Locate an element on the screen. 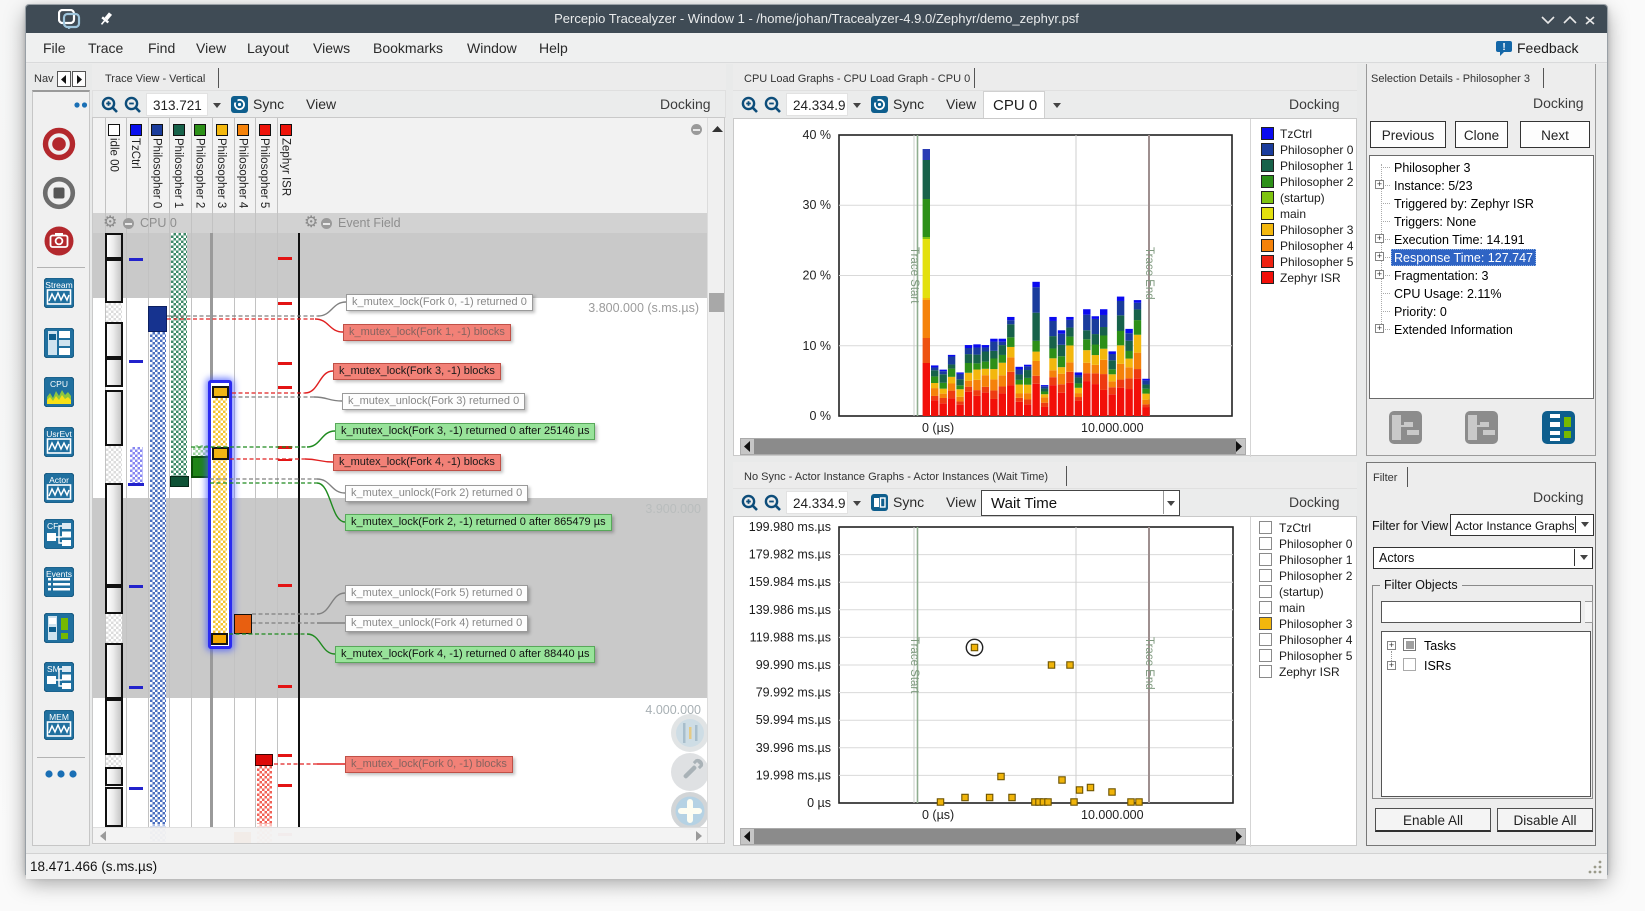 Image resolution: width=1645 pixels, height=911 pixels. svg-text: 30 % is located at coordinates (817, 205).